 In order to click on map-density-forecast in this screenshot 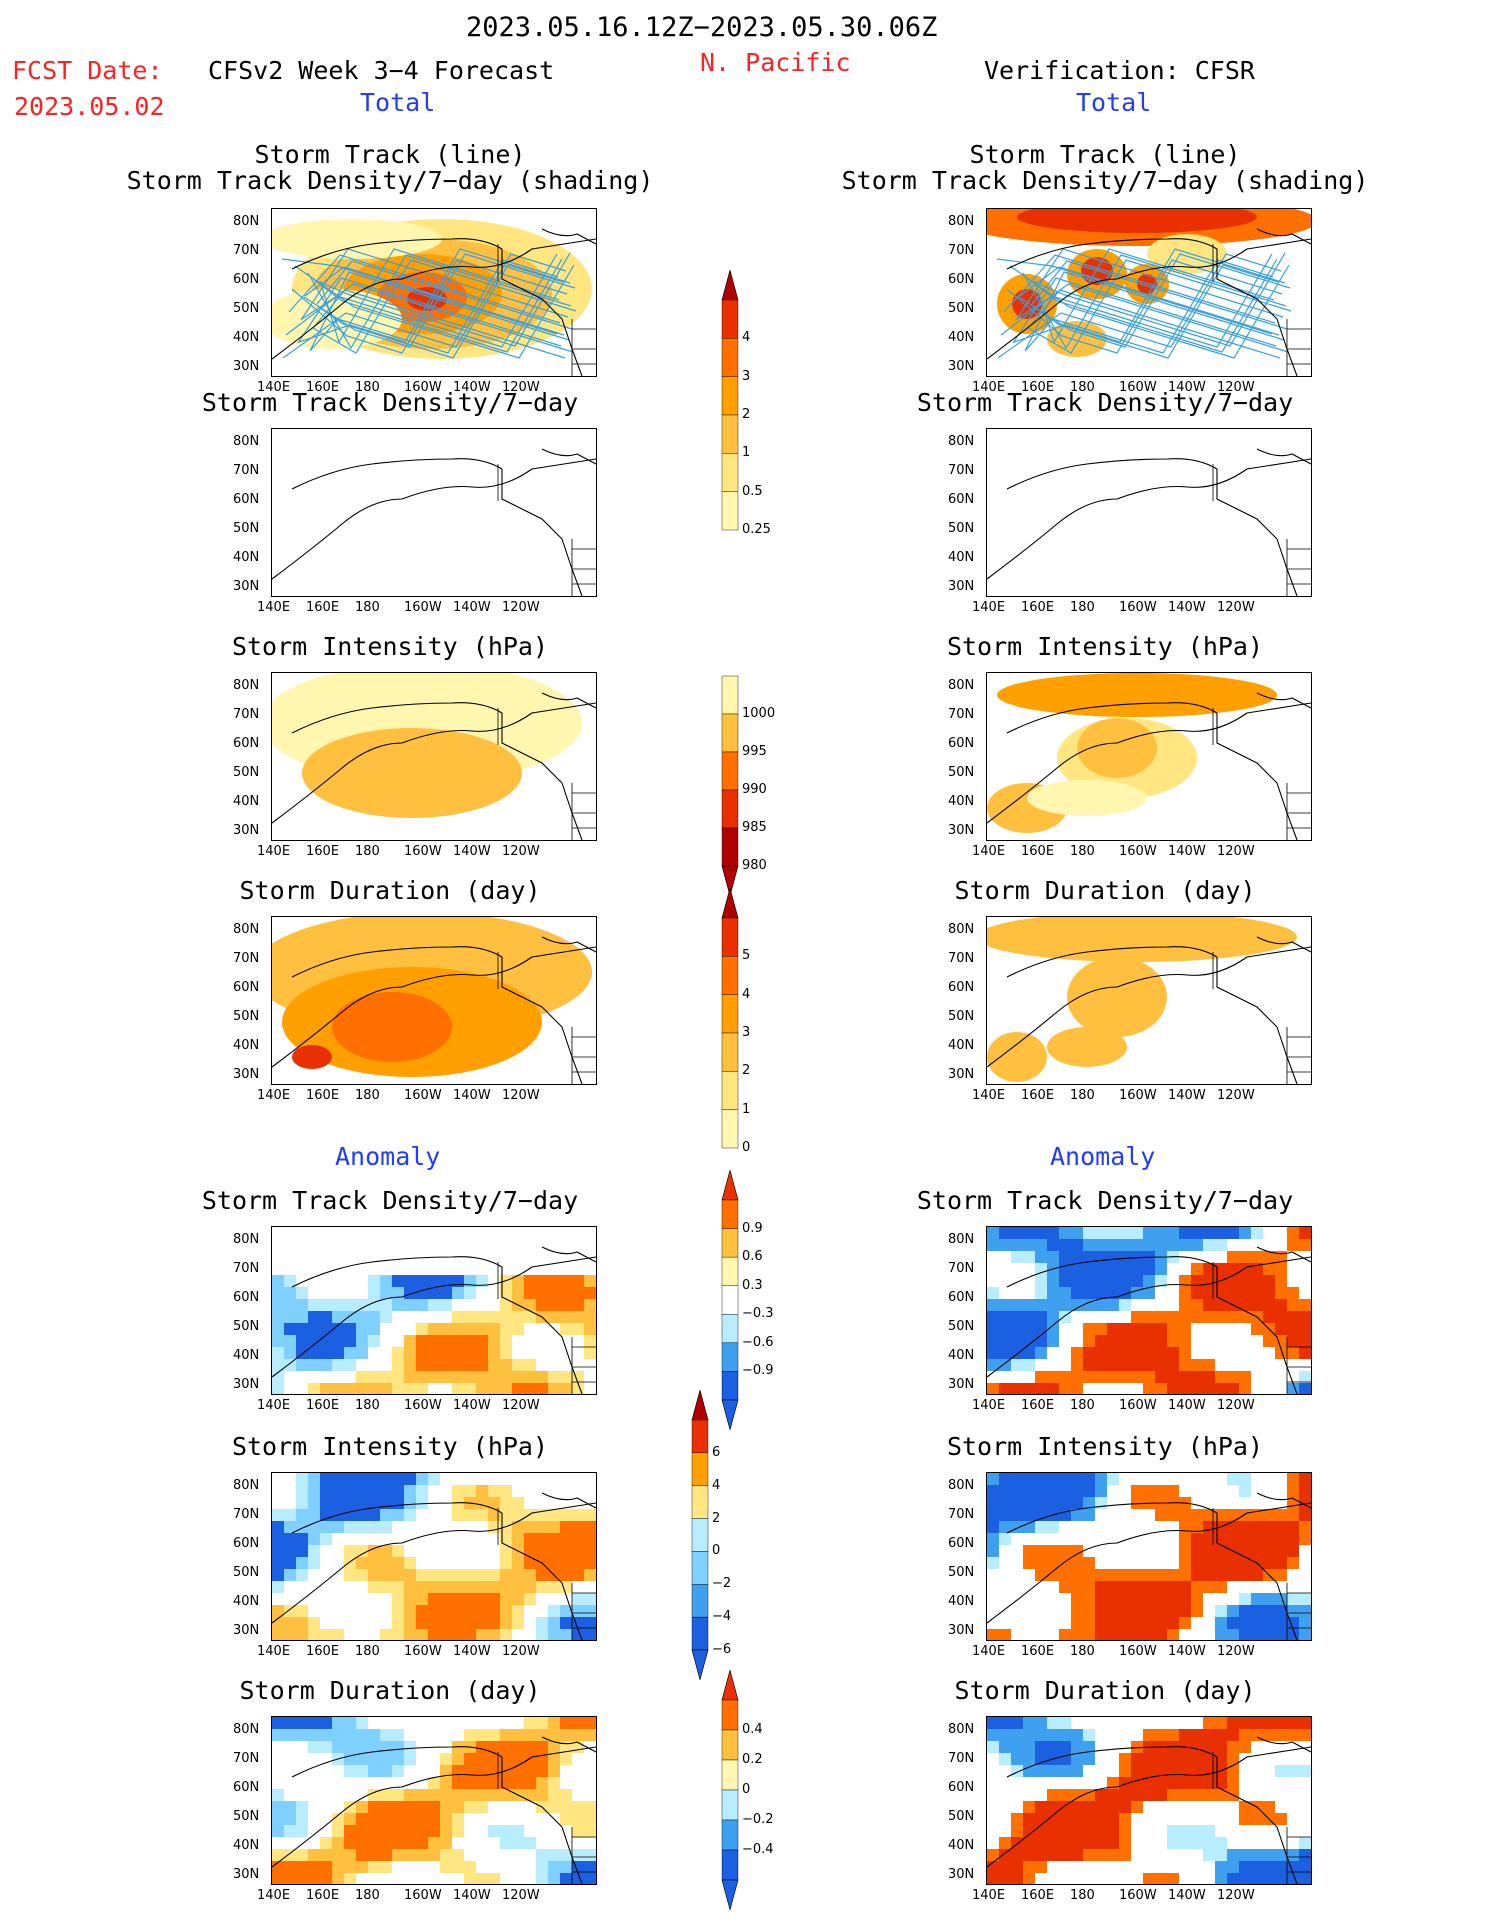, I will do `click(434, 512)`.